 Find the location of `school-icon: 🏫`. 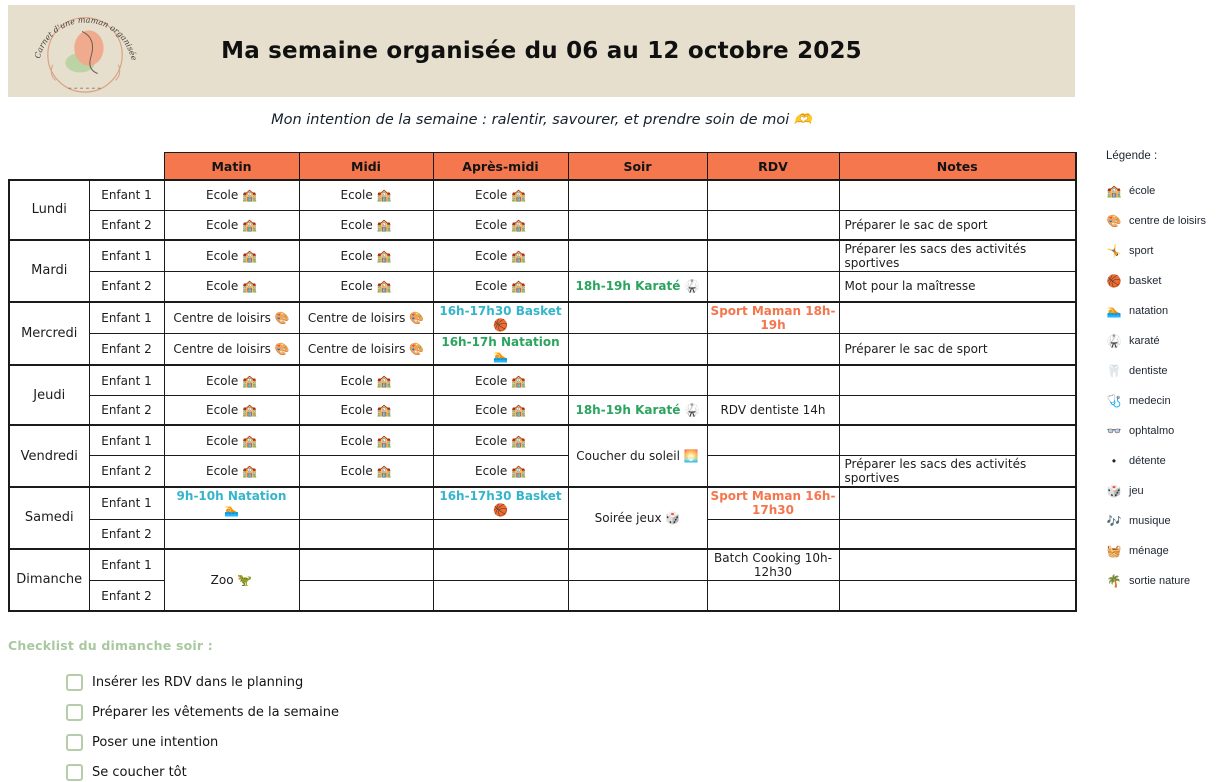

school-icon: 🏫 is located at coordinates (1114, 191).